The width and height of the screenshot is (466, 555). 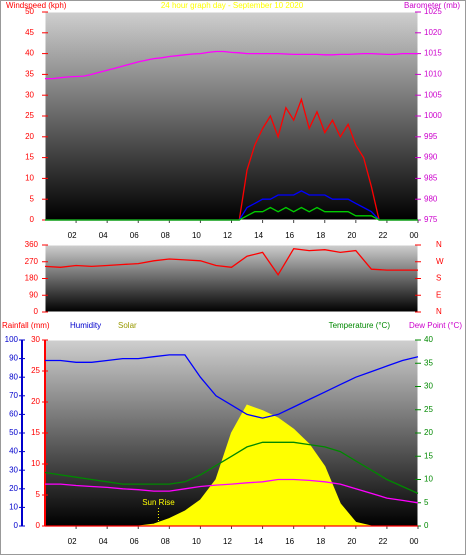 What do you see at coordinates (35, 339) in the screenshot?
I see `y2-tick-label: 30` at bounding box center [35, 339].